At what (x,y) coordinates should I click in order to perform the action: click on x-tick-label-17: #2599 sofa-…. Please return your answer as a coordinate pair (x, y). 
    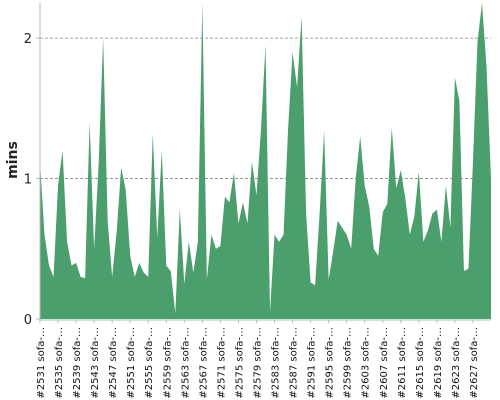
    Looking at the image, I should click on (348, 363).